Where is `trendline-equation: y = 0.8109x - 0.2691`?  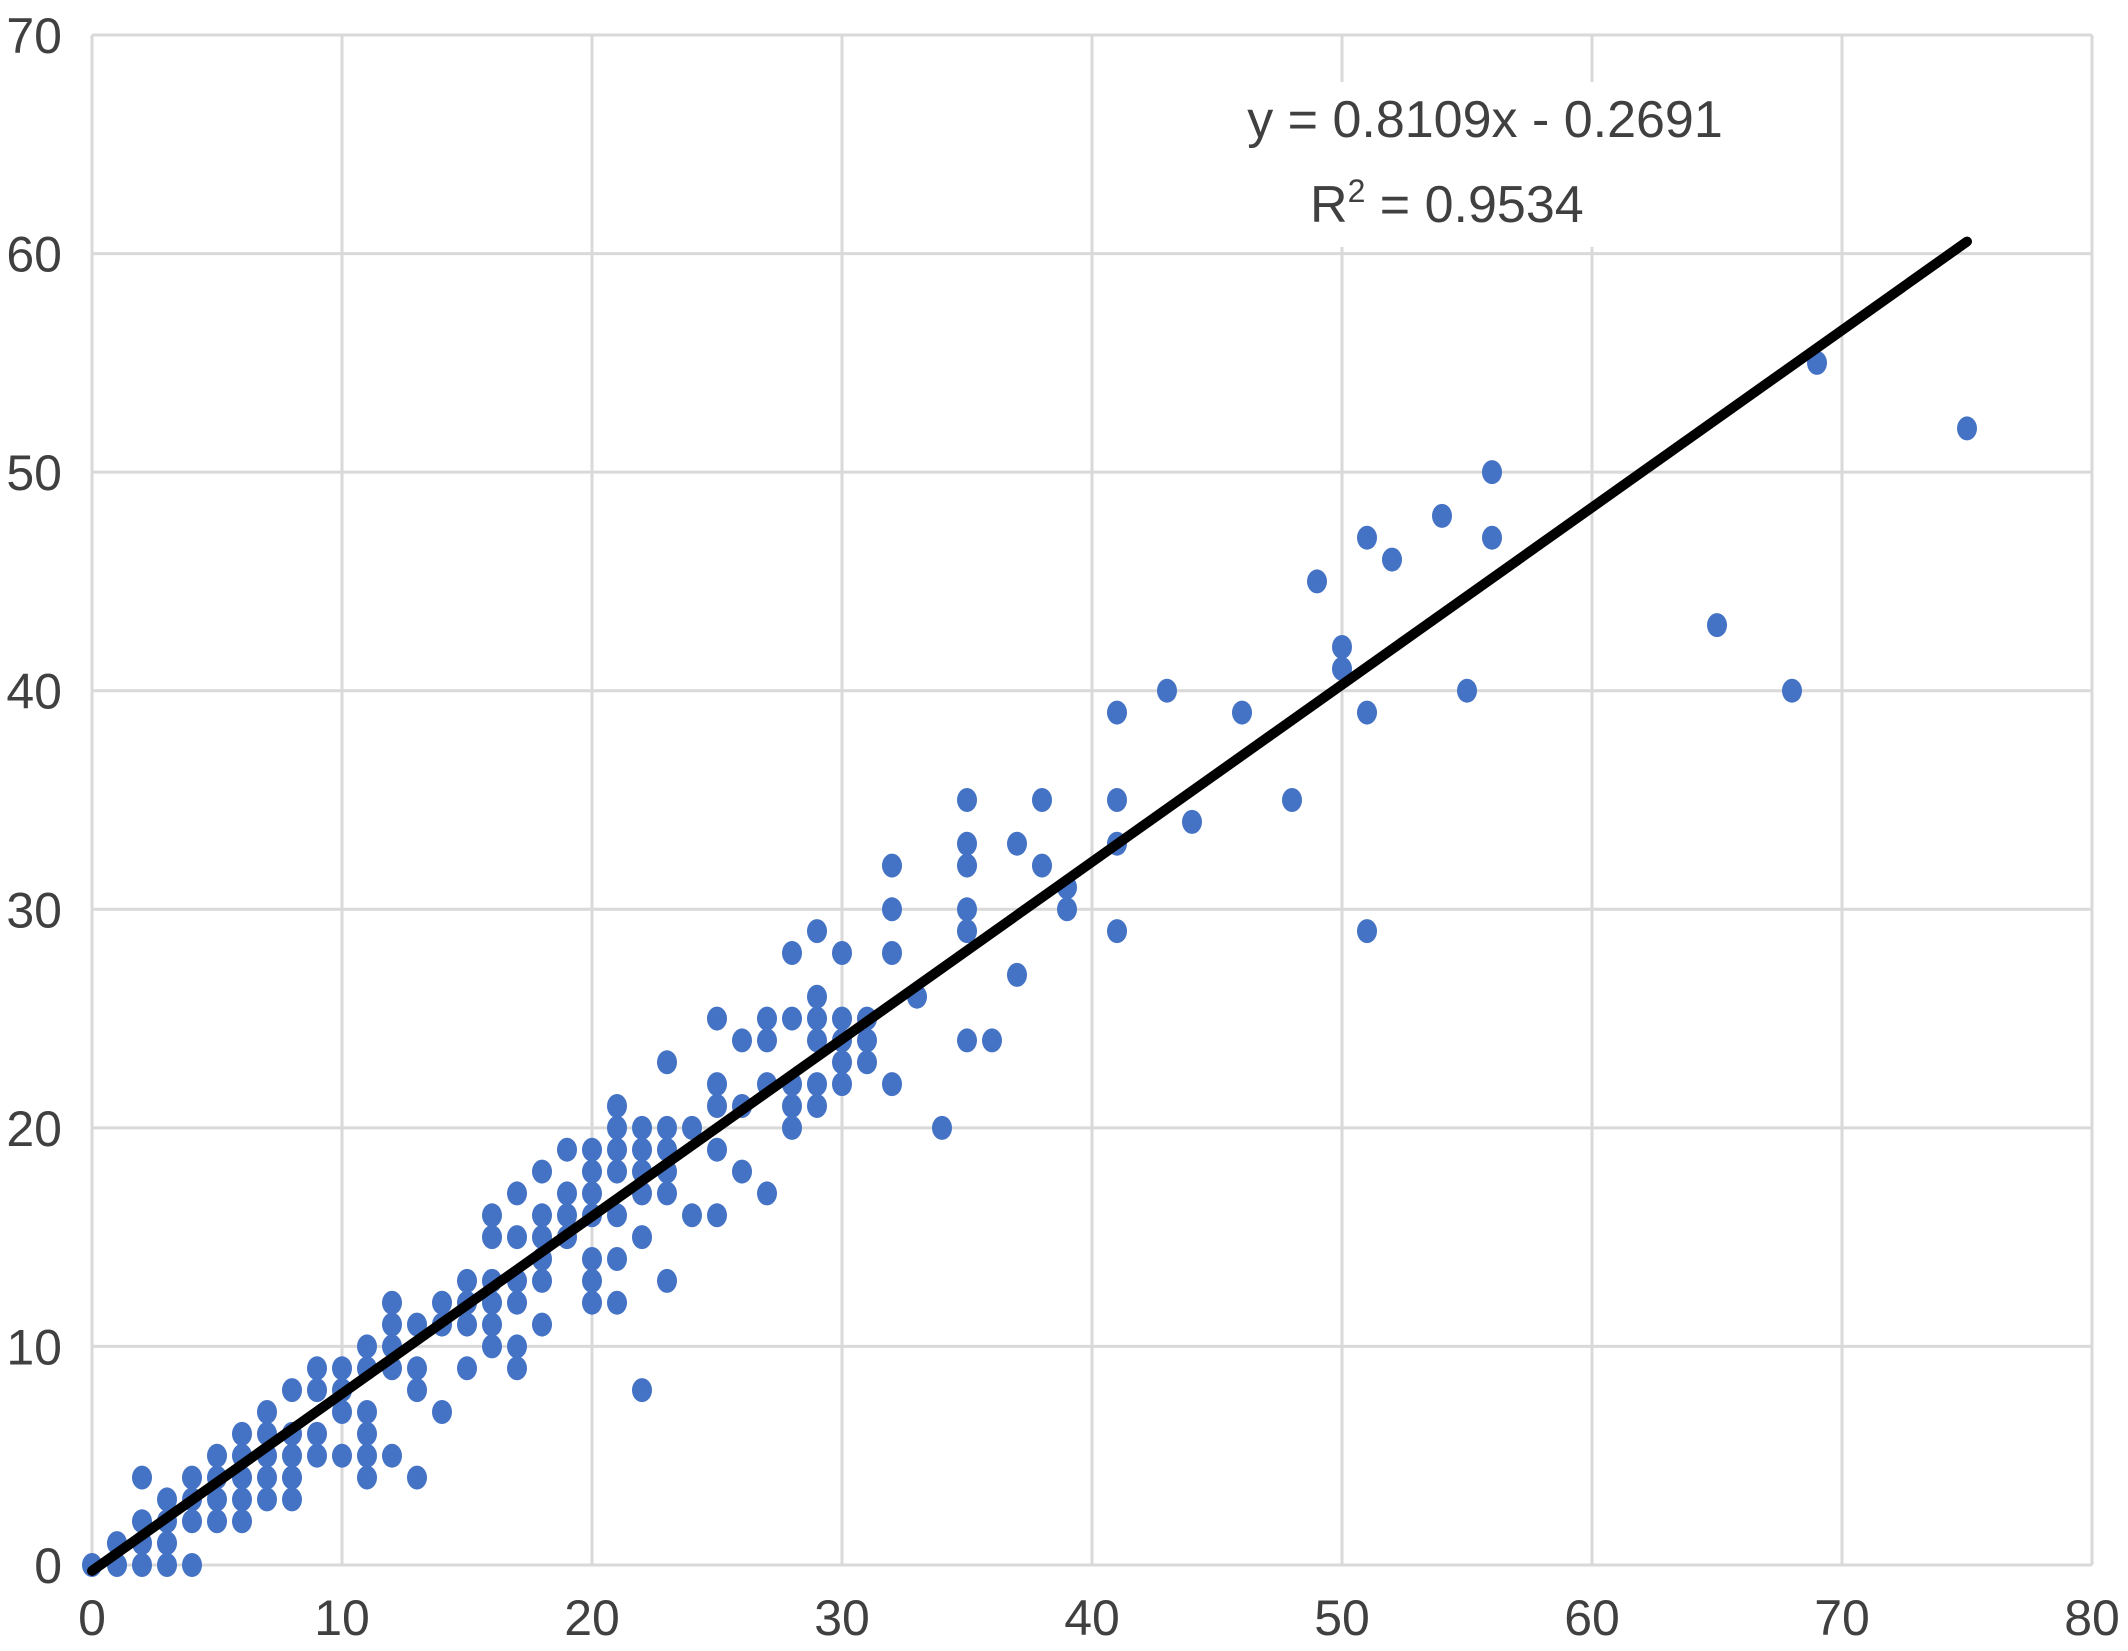 trendline-equation: y = 0.8109x - 0.2691 is located at coordinates (1485, 120).